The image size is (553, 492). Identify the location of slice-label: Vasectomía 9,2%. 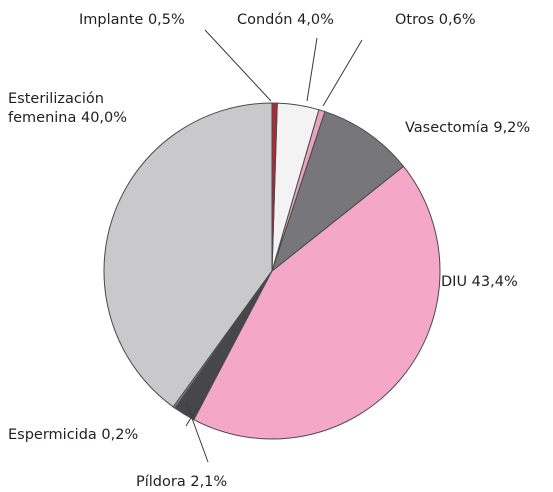
(467, 128).